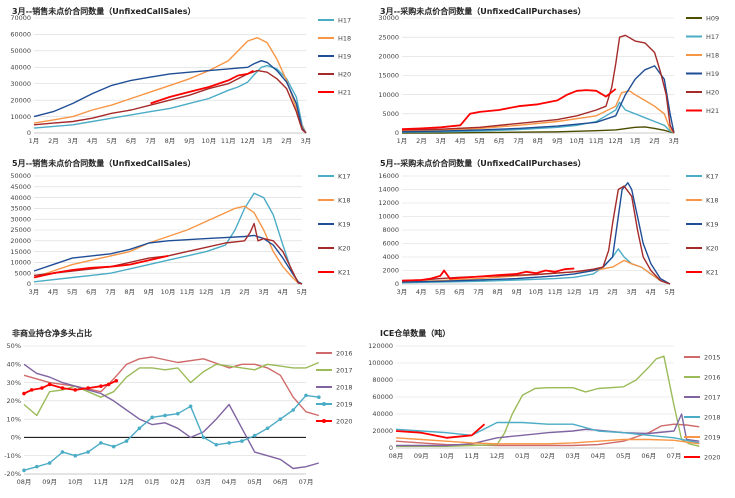 This screenshot has width=735, height=498. Describe the element at coordinates (382, 414) in the screenshot. I see `y-tick-label: 40000` at that location.